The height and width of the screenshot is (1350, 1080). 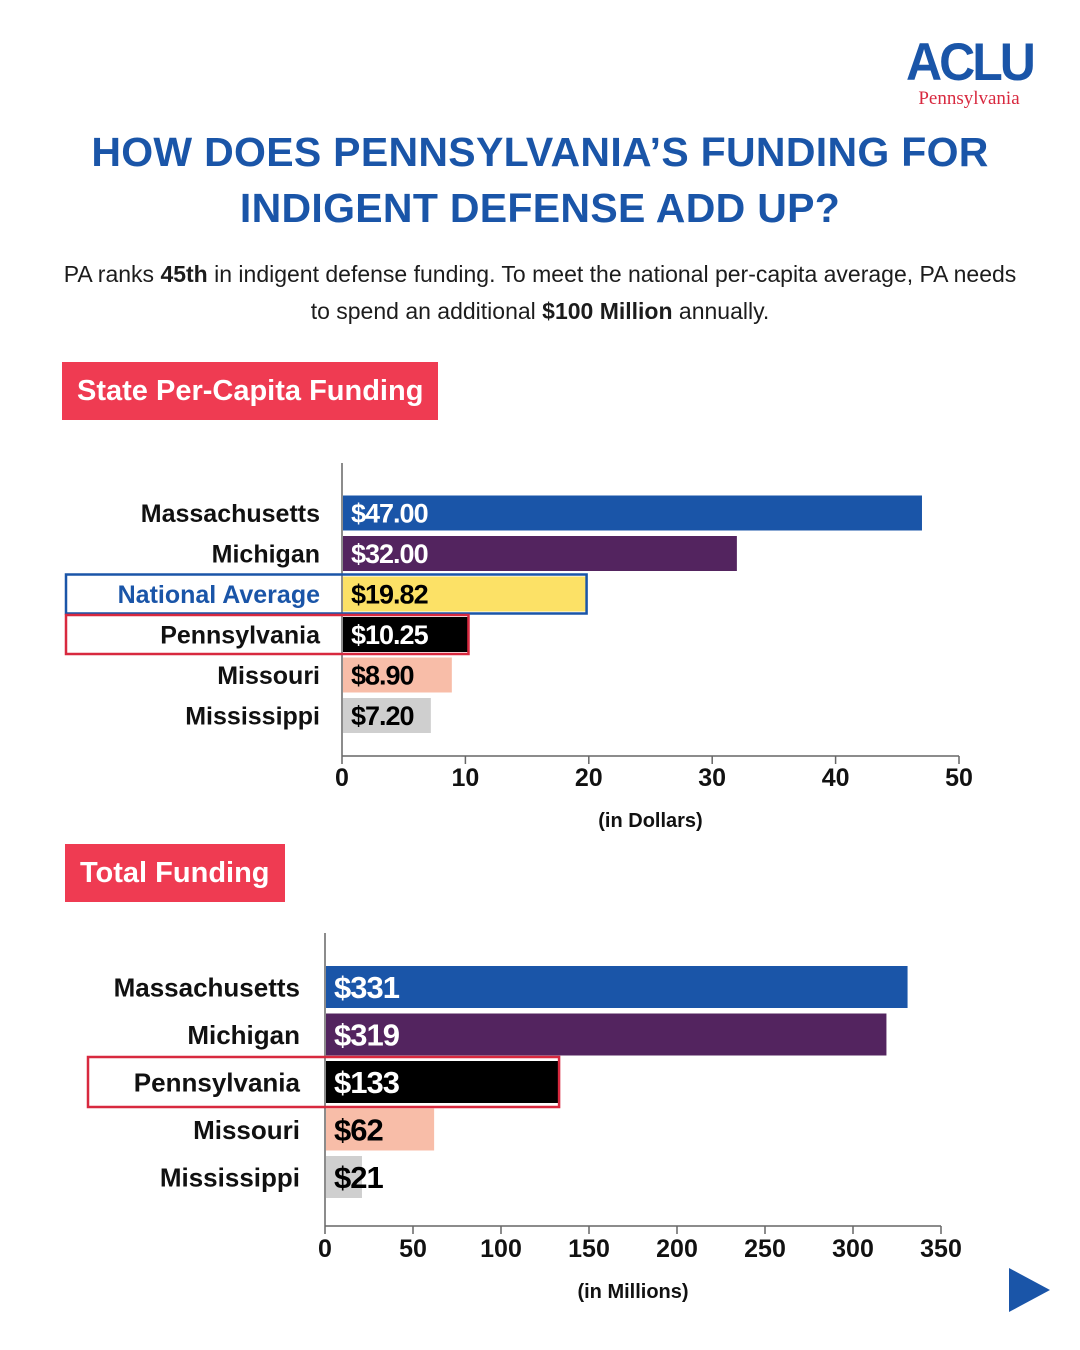 What do you see at coordinates (184, 274) in the screenshot?
I see `subtitle-rank: 45th` at bounding box center [184, 274].